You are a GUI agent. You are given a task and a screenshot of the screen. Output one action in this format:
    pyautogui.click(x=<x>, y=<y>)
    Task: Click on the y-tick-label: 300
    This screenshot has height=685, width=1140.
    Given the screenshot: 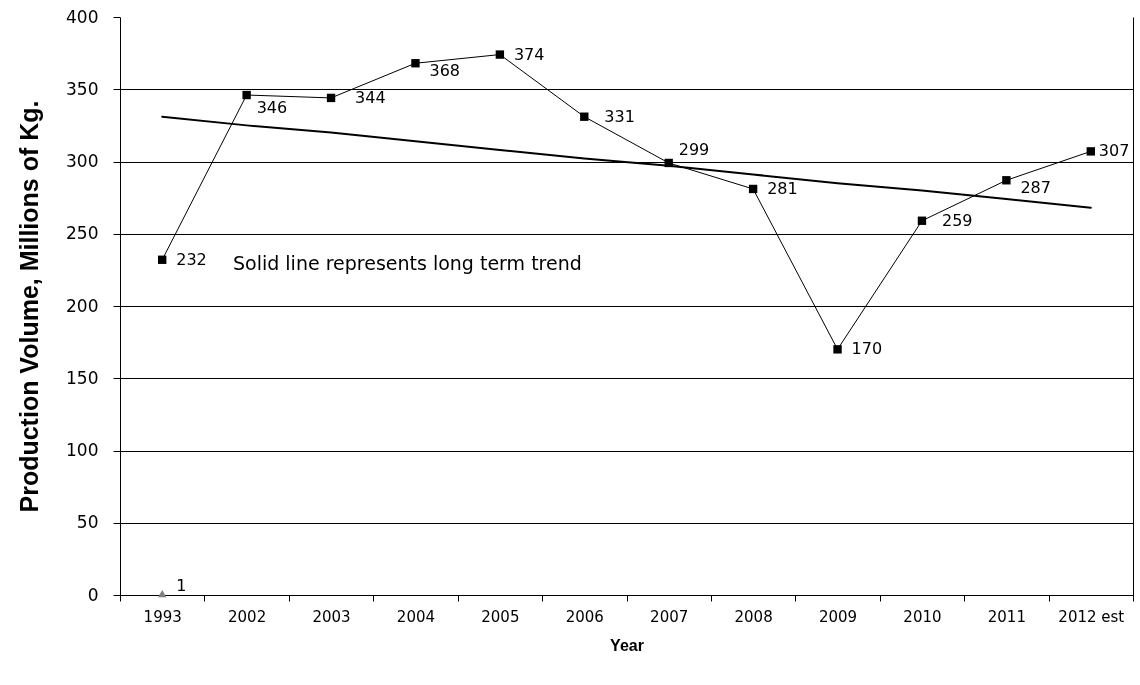 What is the action you would take?
    pyautogui.click(x=82, y=161)
    